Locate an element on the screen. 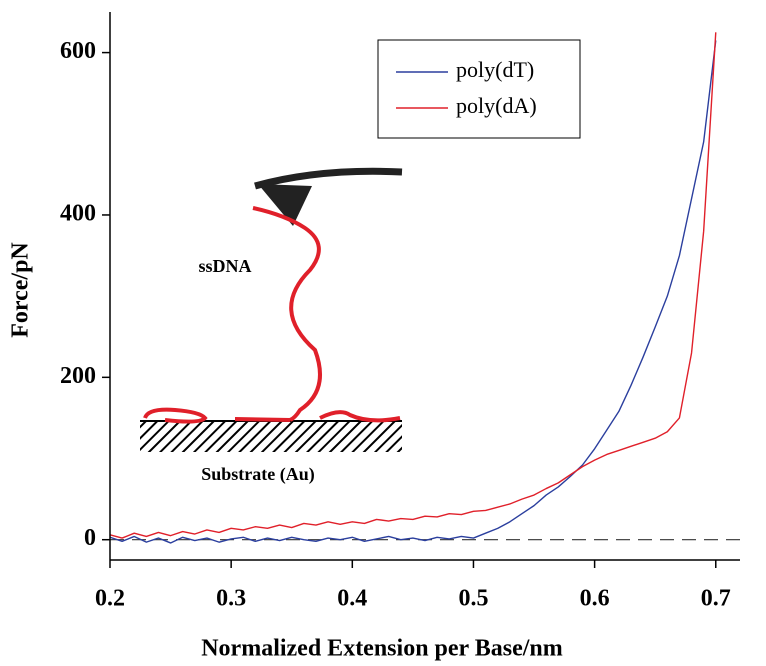 Image resolution: width=766 pixels, height=666 pixels. legend: poly(dT) poly(dA) is located at coordinates (479, 89).